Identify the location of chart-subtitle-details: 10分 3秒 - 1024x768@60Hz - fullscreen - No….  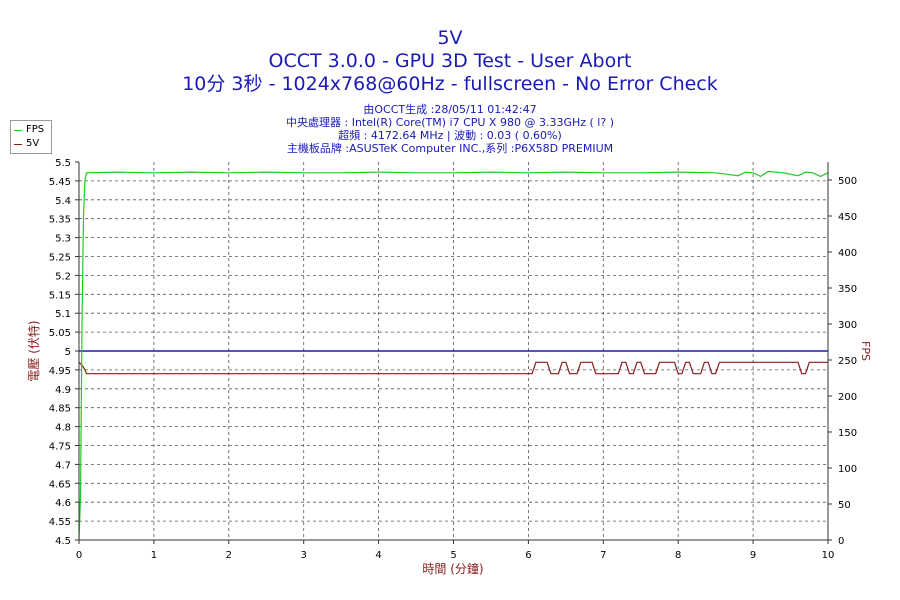
(450, 84).